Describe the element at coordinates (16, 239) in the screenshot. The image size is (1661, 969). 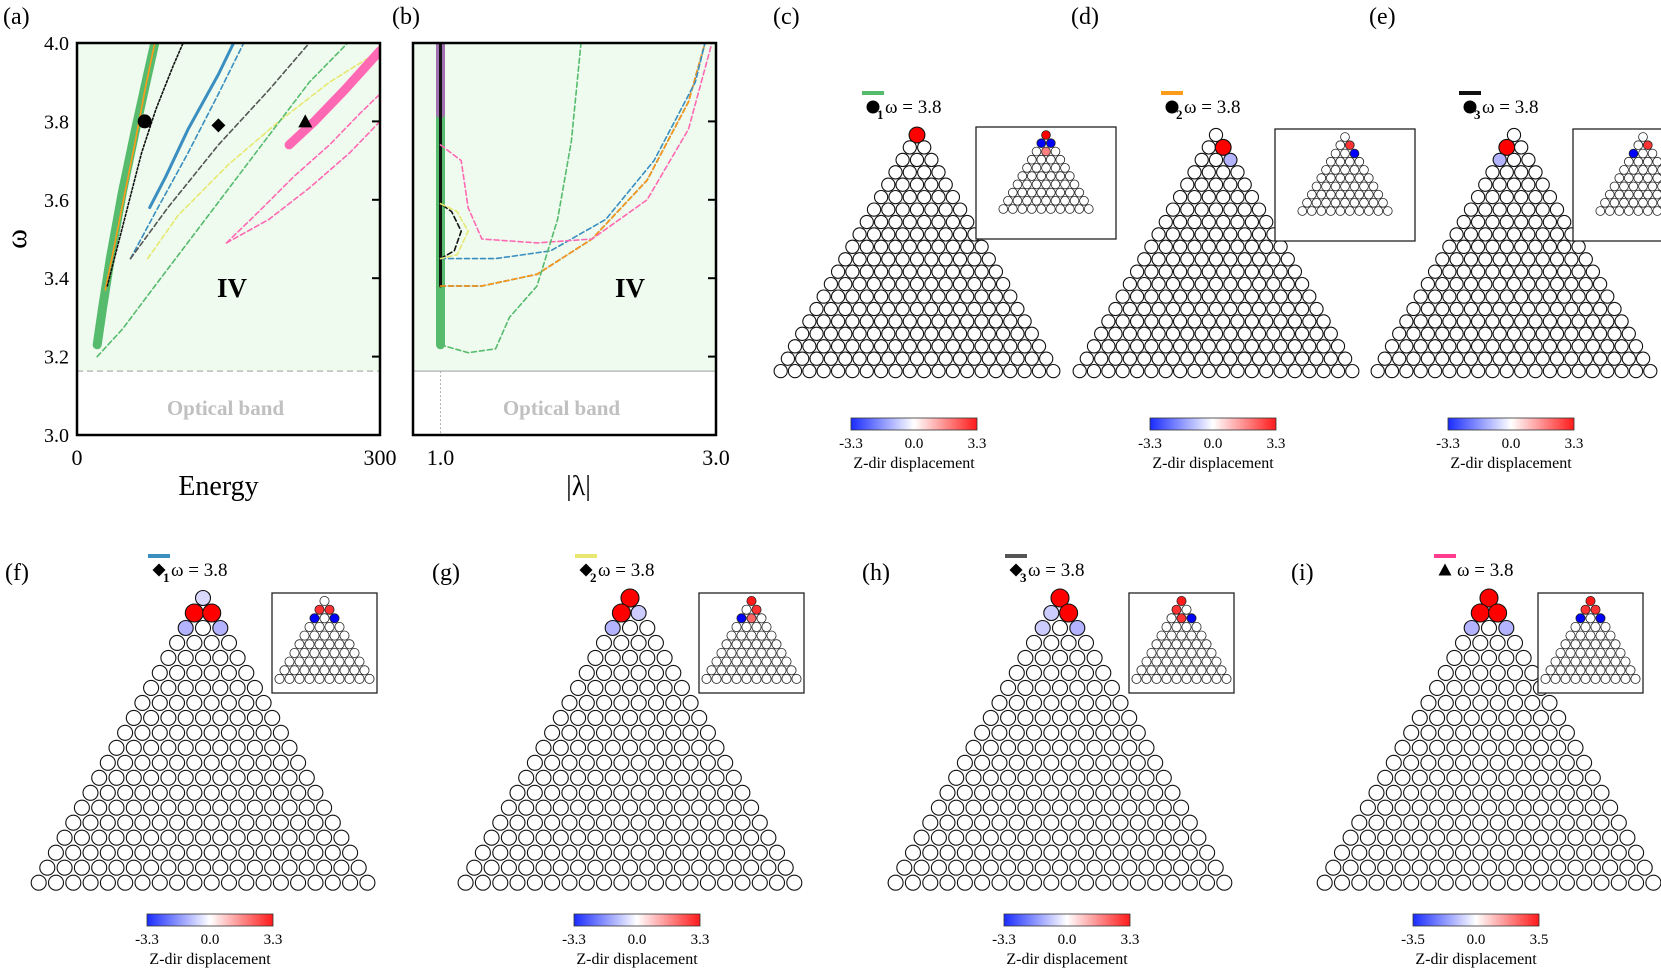
I see `y-axis-label: ω` at that location.